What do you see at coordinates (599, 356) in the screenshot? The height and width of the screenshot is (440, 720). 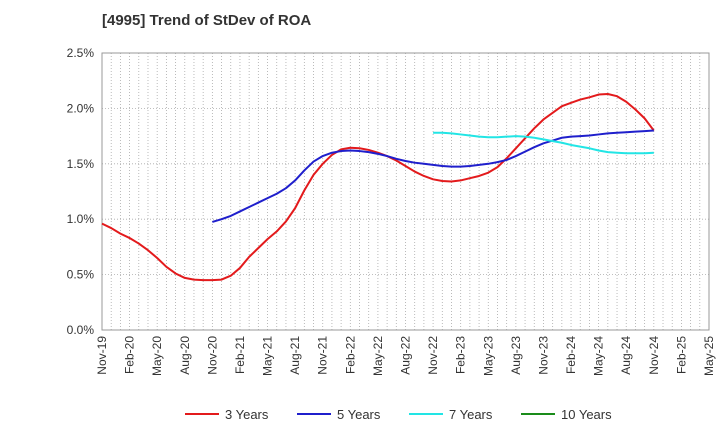 I see `x-tick-label: May-24` at bounding box center [599, 356].